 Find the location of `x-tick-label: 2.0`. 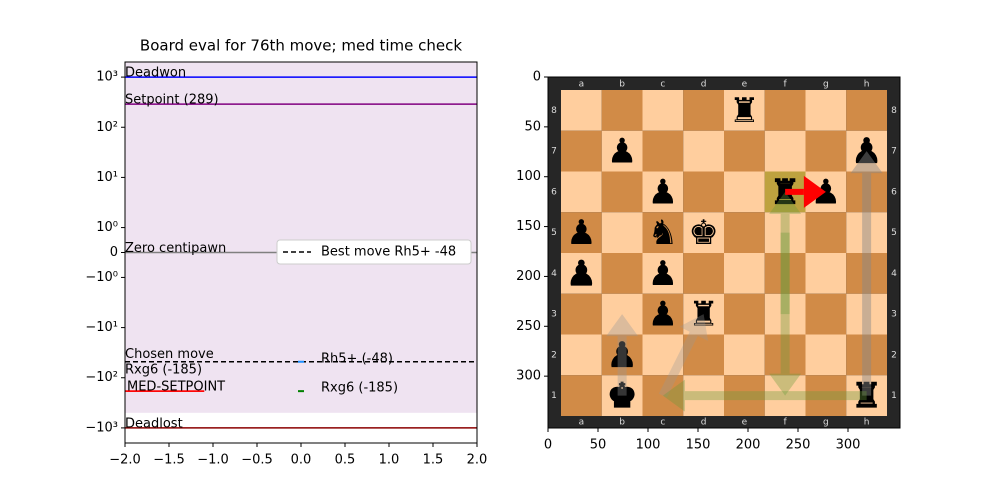

x-tick-label: 2.0 is located at coordinates (477, 460).